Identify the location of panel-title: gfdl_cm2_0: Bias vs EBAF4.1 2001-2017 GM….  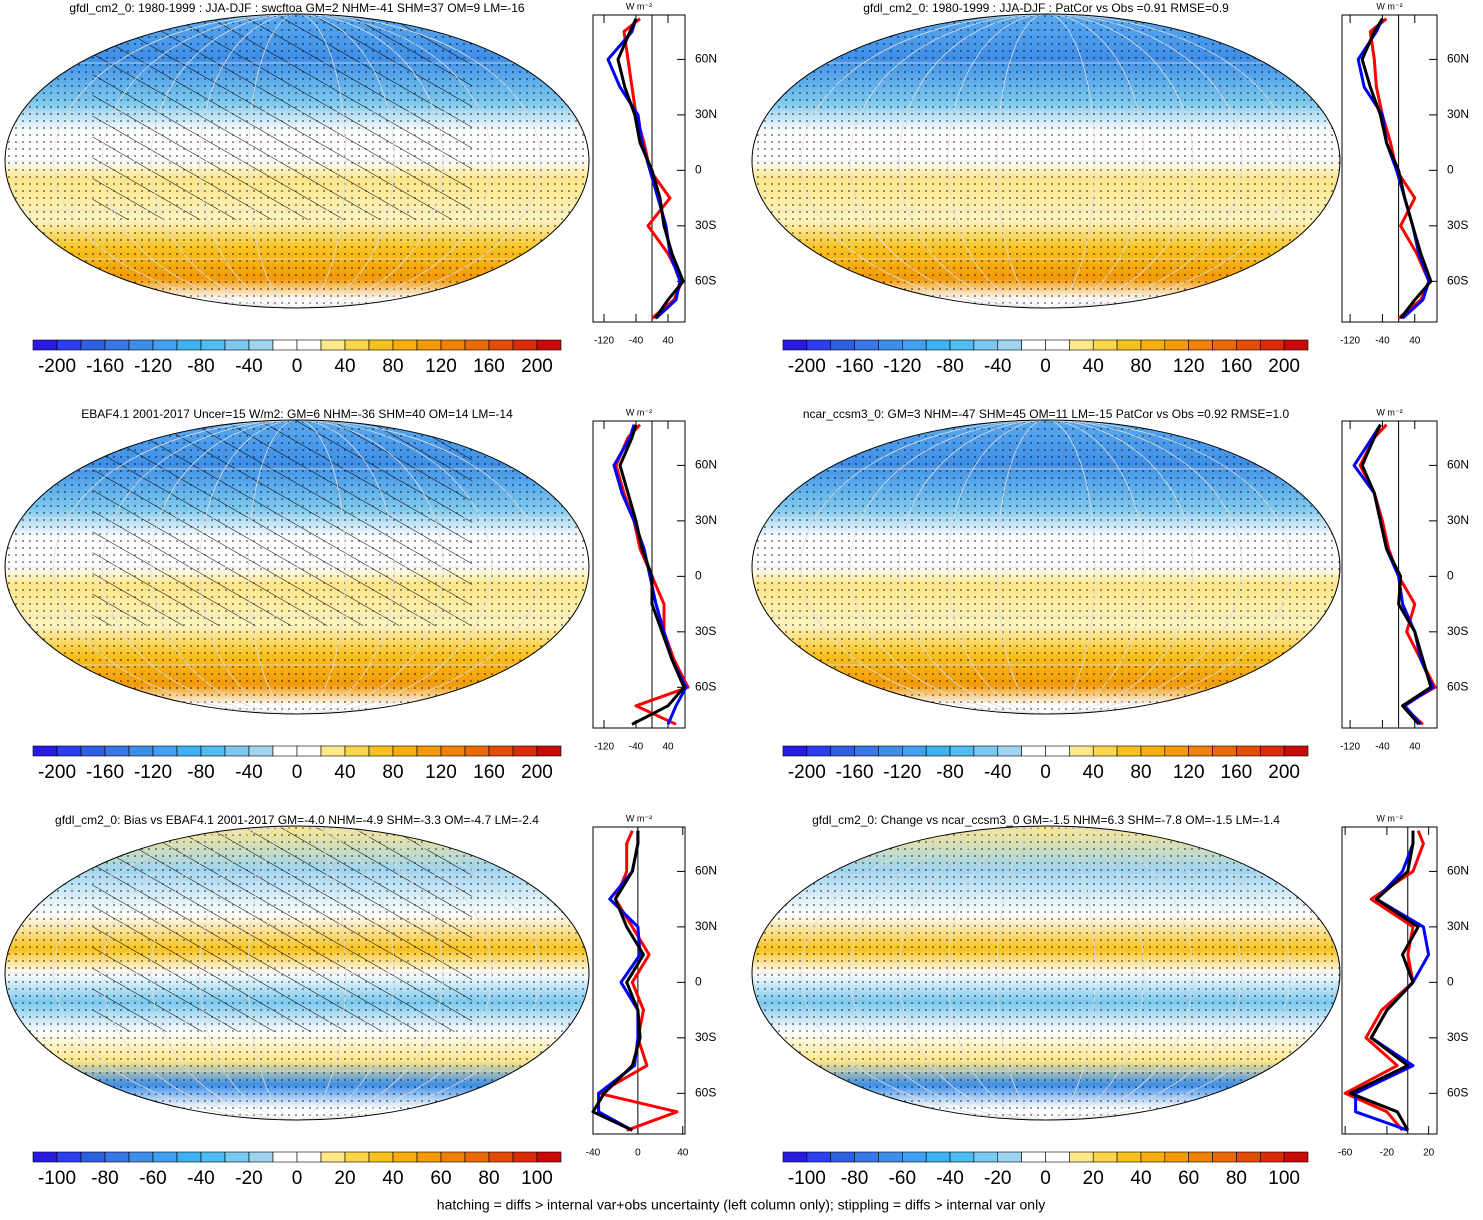
(297, 820).